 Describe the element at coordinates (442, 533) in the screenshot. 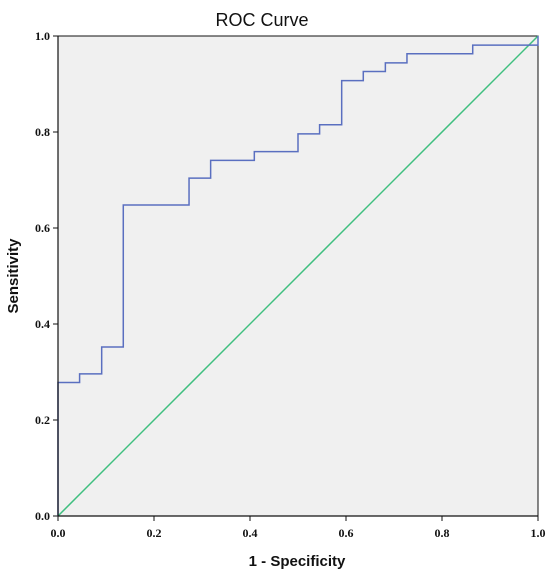

I see `x-tick-label: 0.8` at that location.